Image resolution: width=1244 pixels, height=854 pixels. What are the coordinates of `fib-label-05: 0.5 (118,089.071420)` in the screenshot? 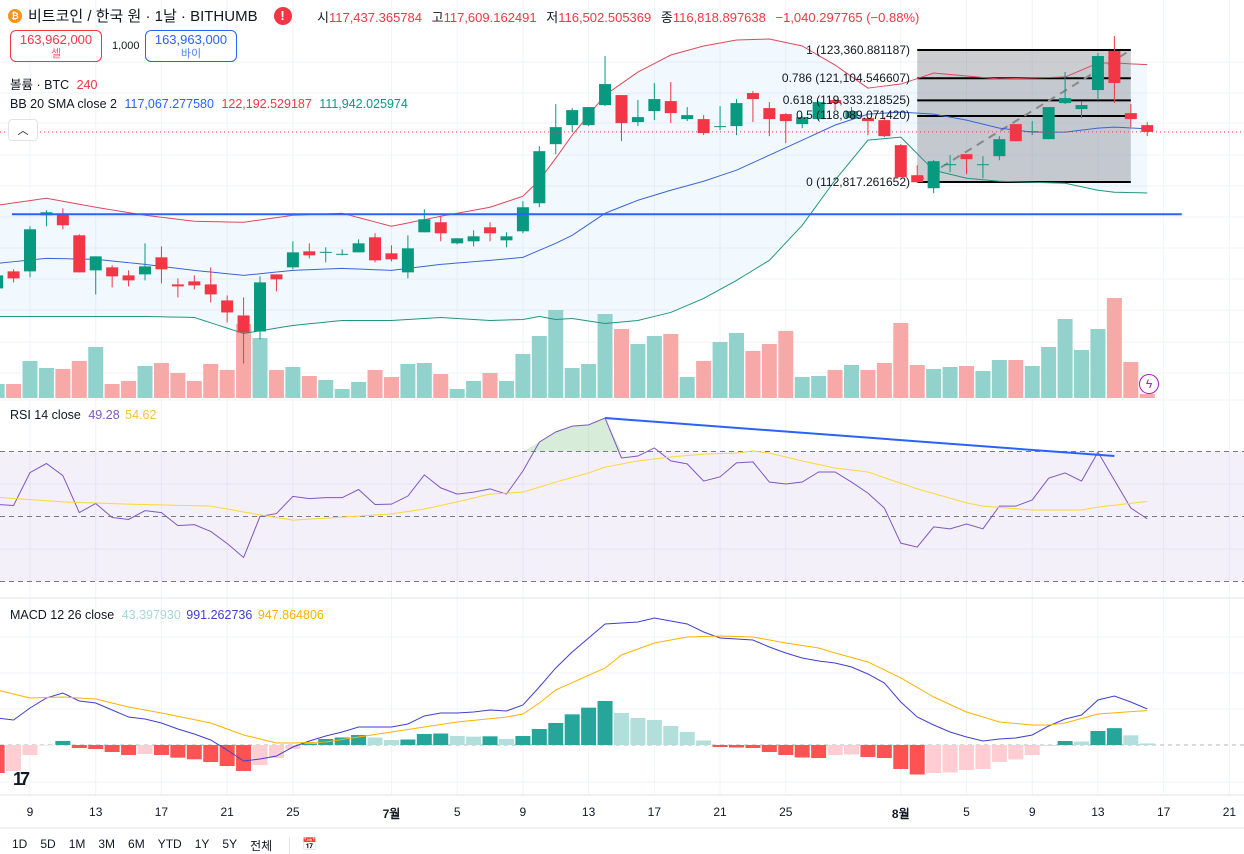 It's located at (760, 115).